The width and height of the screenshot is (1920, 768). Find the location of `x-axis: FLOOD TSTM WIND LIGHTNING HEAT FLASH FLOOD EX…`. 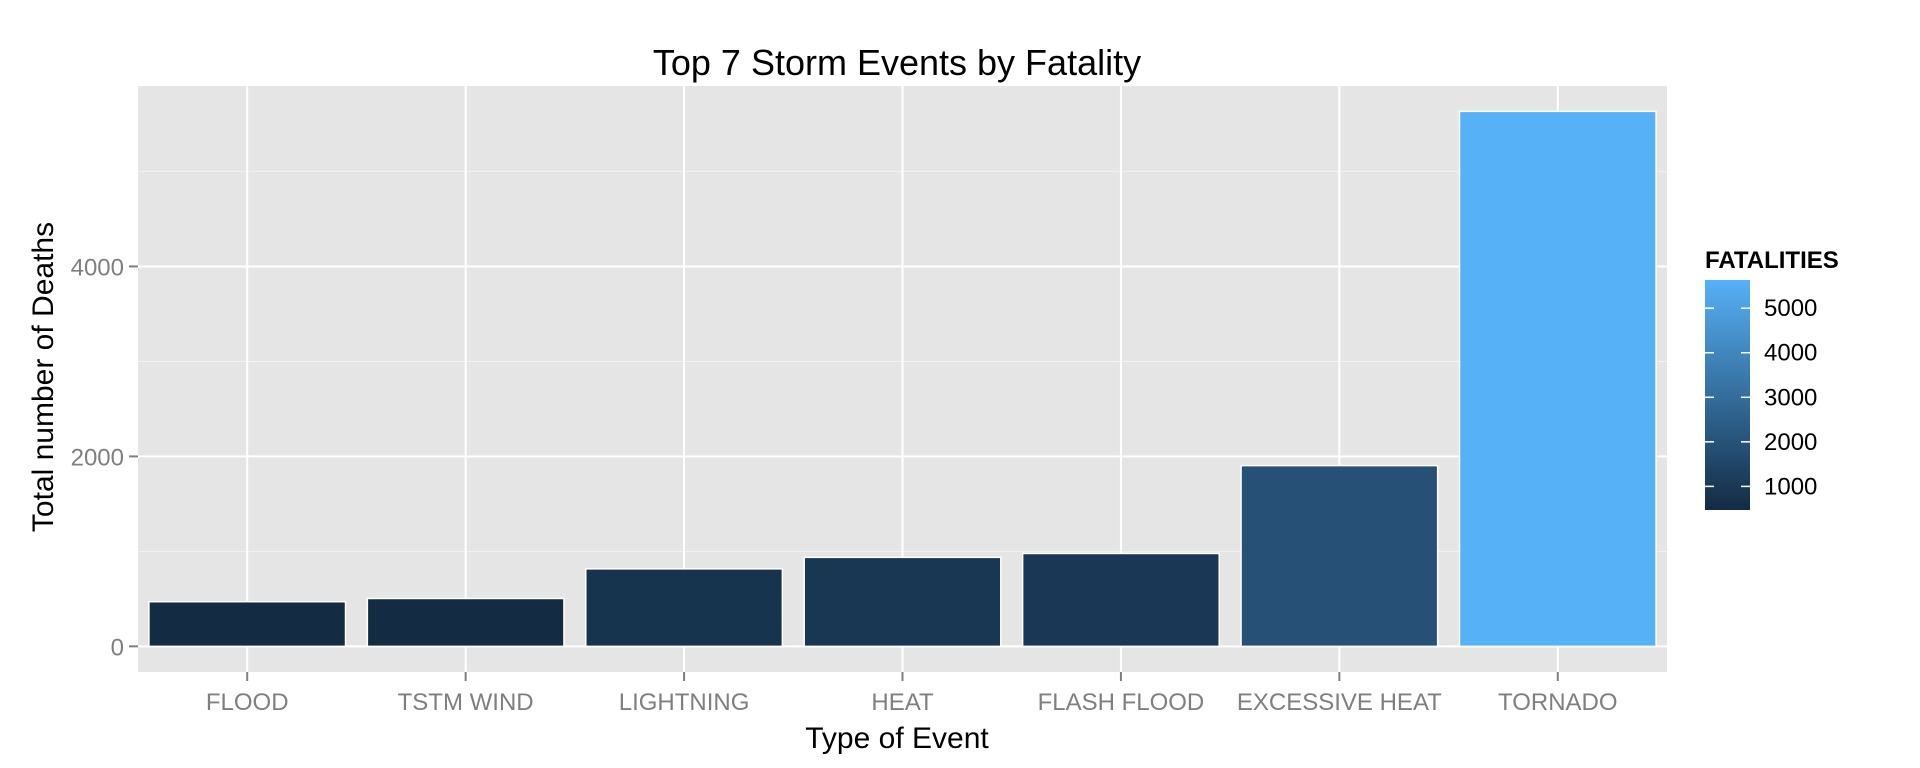

x-axis: FLOOD TSTM WIND LIGHTNING HEAT FLASH FLOOD EX… is located at coordinates (912, 694).